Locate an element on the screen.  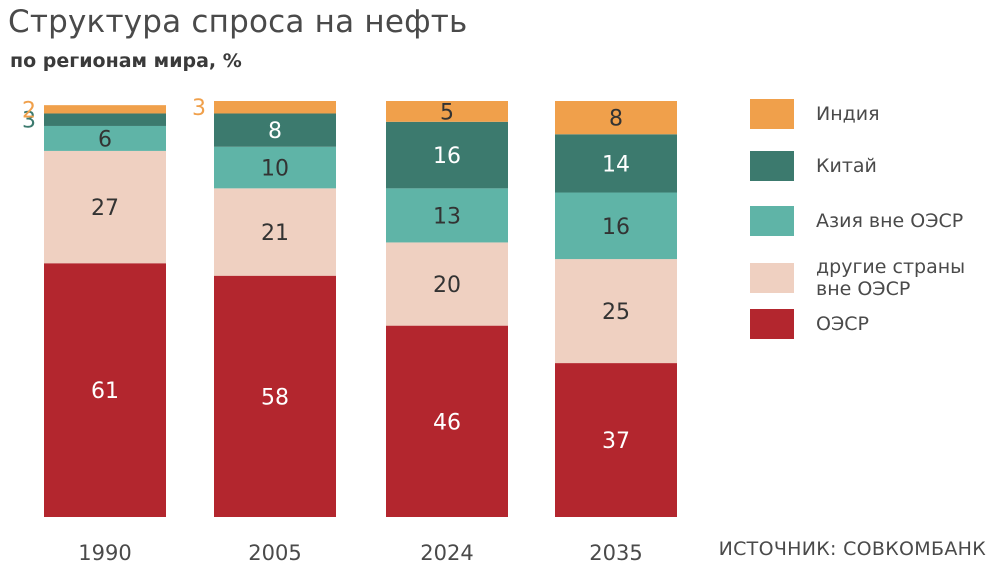
bar-segment-asia-2024 is located at coordinates (447, 215).